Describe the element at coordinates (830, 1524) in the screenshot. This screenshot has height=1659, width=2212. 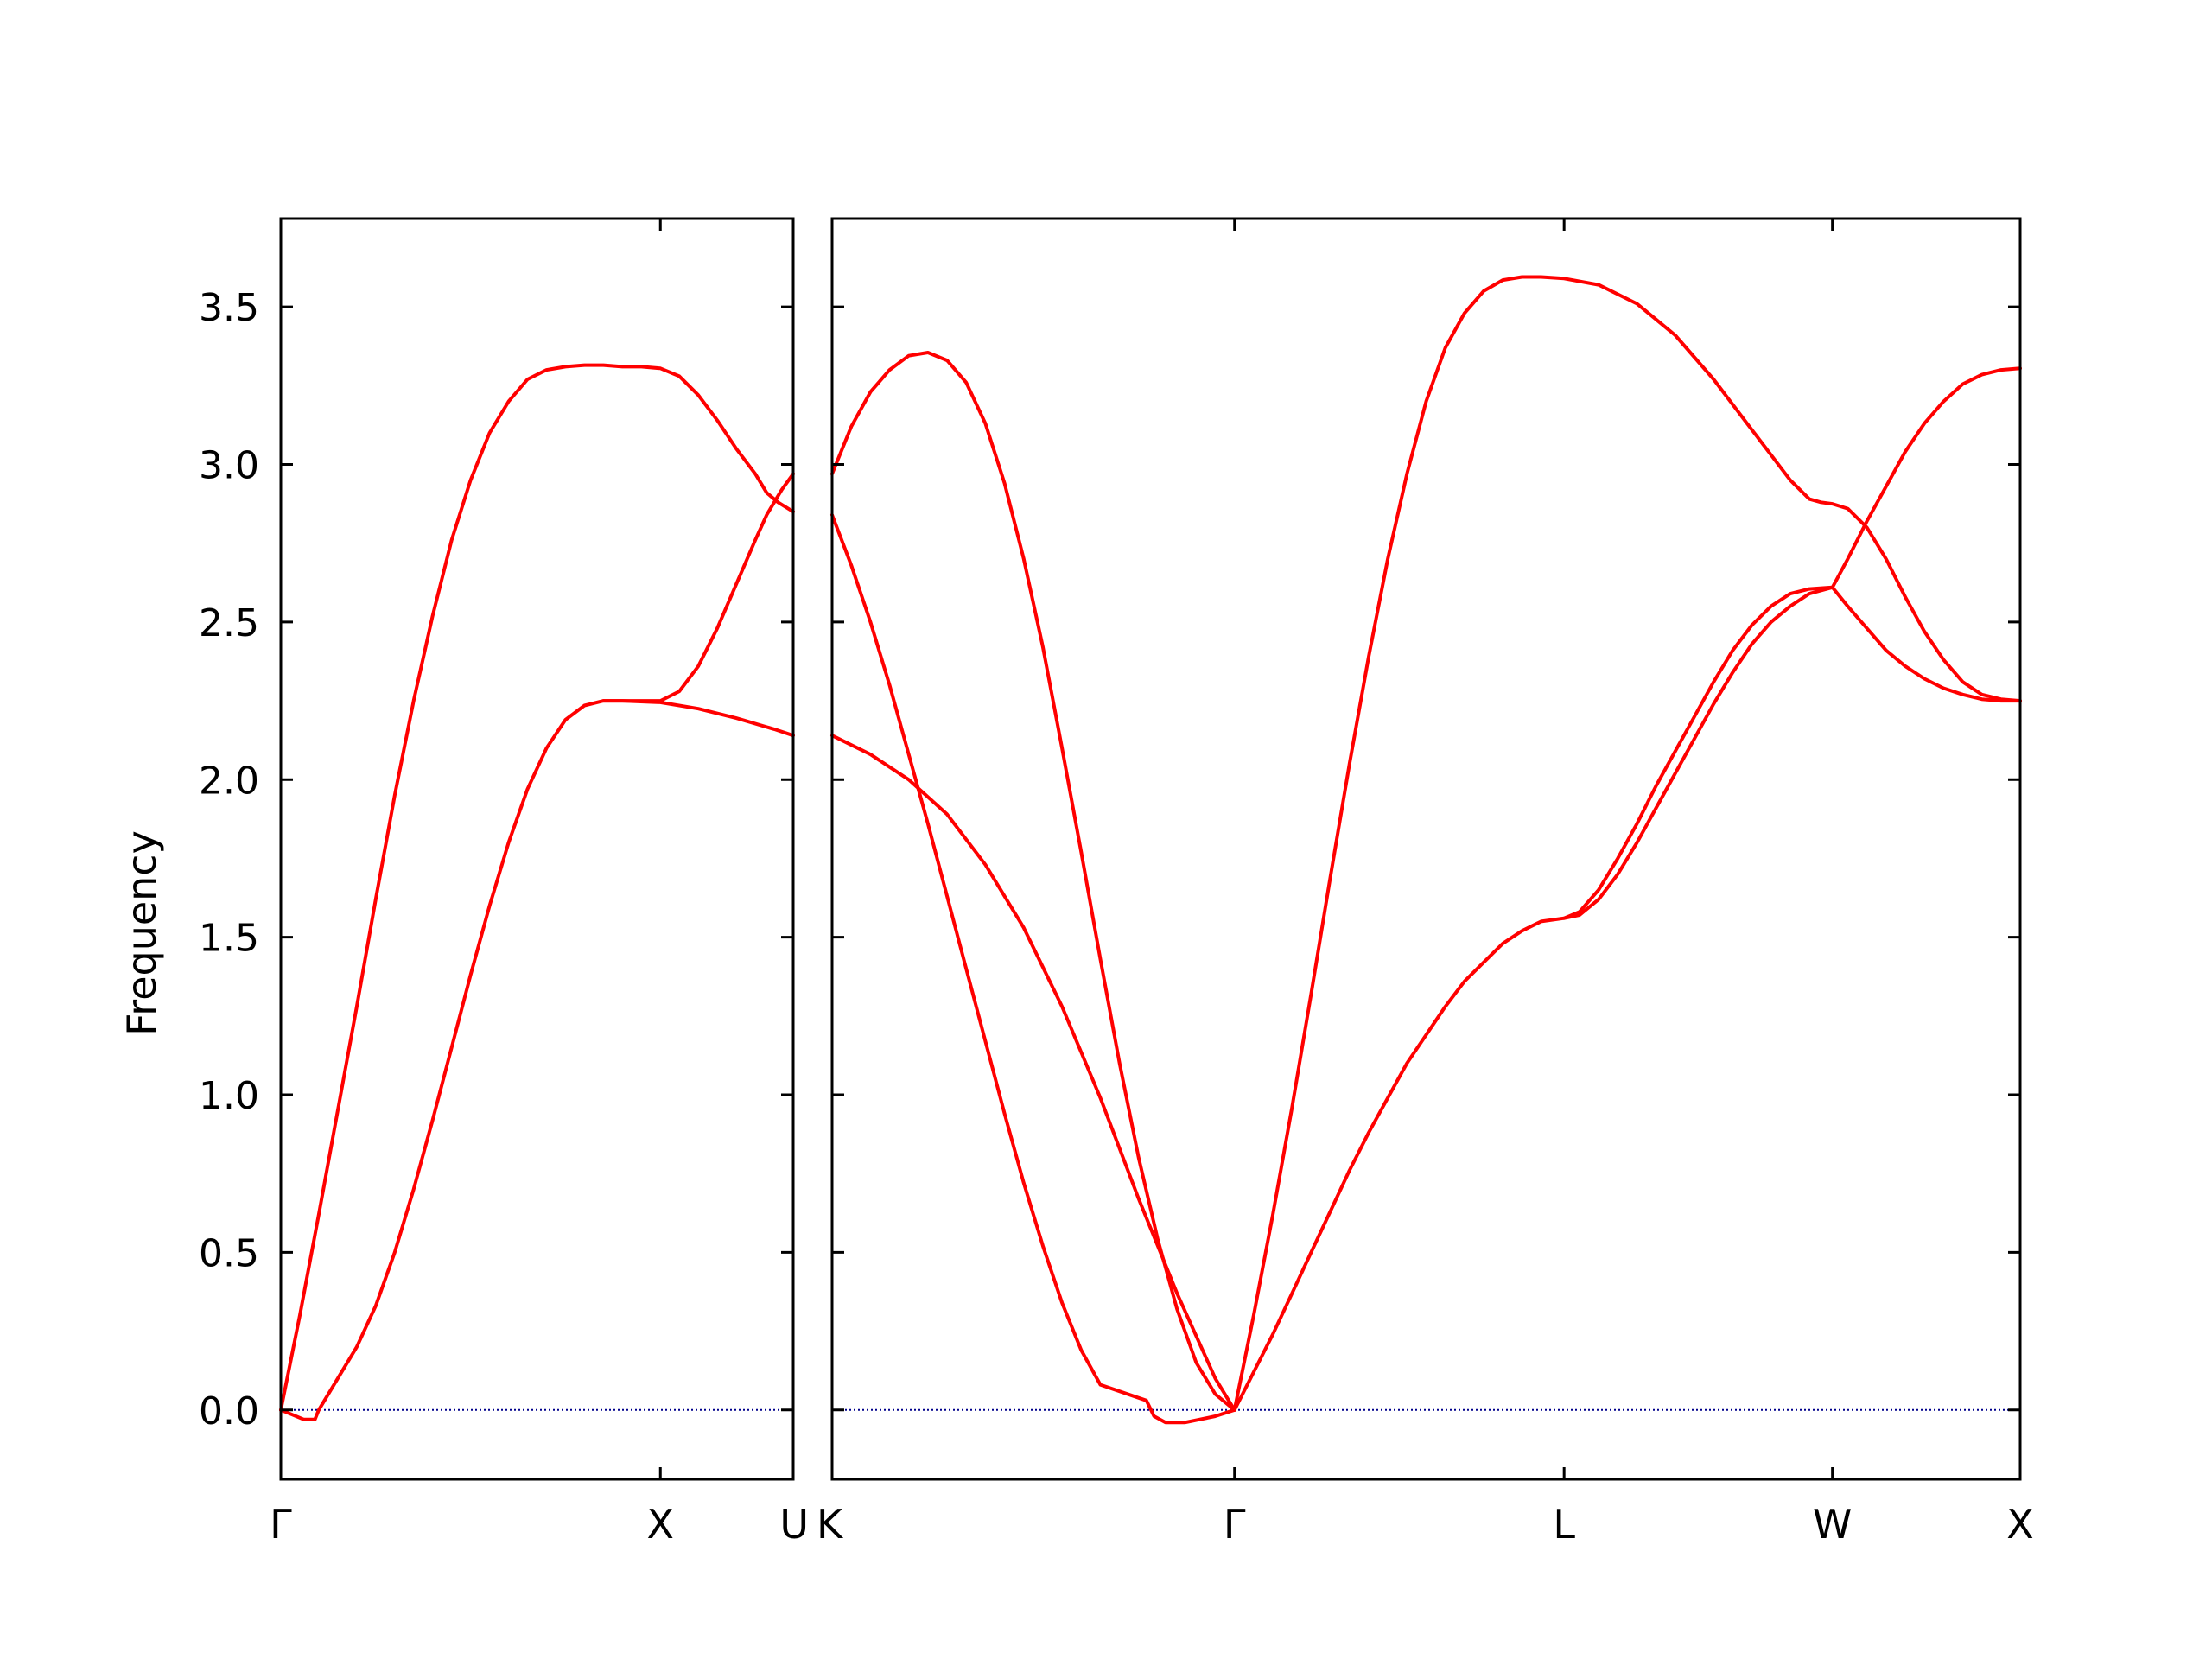
I see `kpoint-label: K` at that location.